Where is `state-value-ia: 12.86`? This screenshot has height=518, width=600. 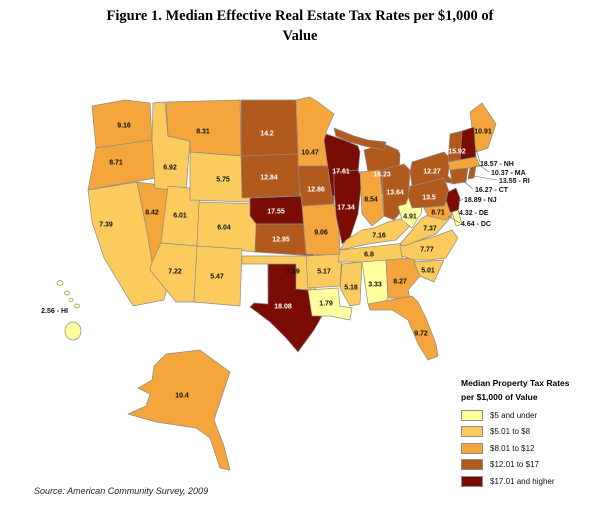 state-value-ia: 12.86 is located at coordinates (316, 190).